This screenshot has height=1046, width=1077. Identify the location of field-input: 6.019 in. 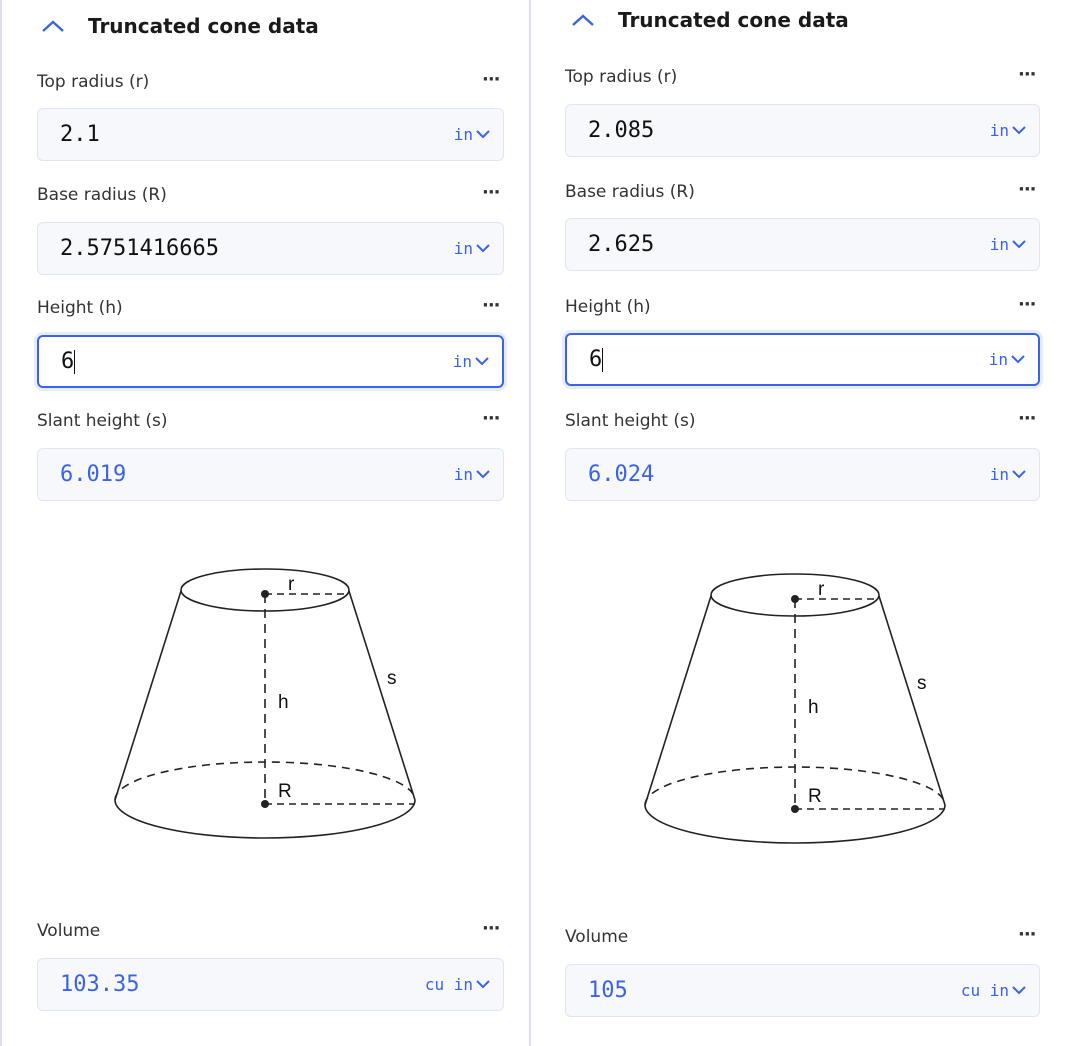
(270, 474).